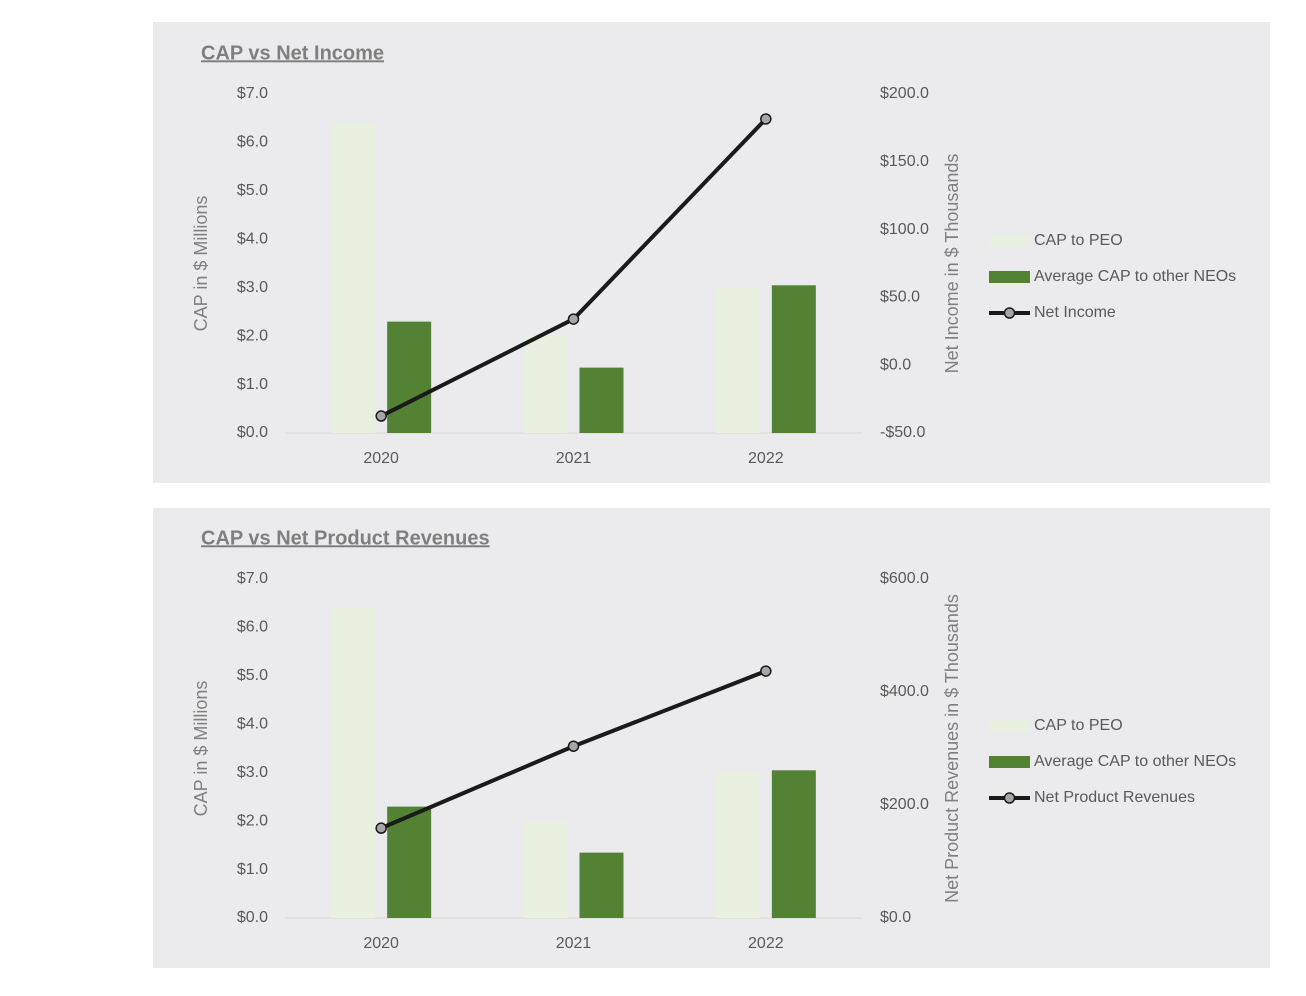 The height and width of the screenshot is (996, 1306). Describe the element at coordinates (1075, 312) in the screenshot. I see `legend-label: Net Income` at that location.